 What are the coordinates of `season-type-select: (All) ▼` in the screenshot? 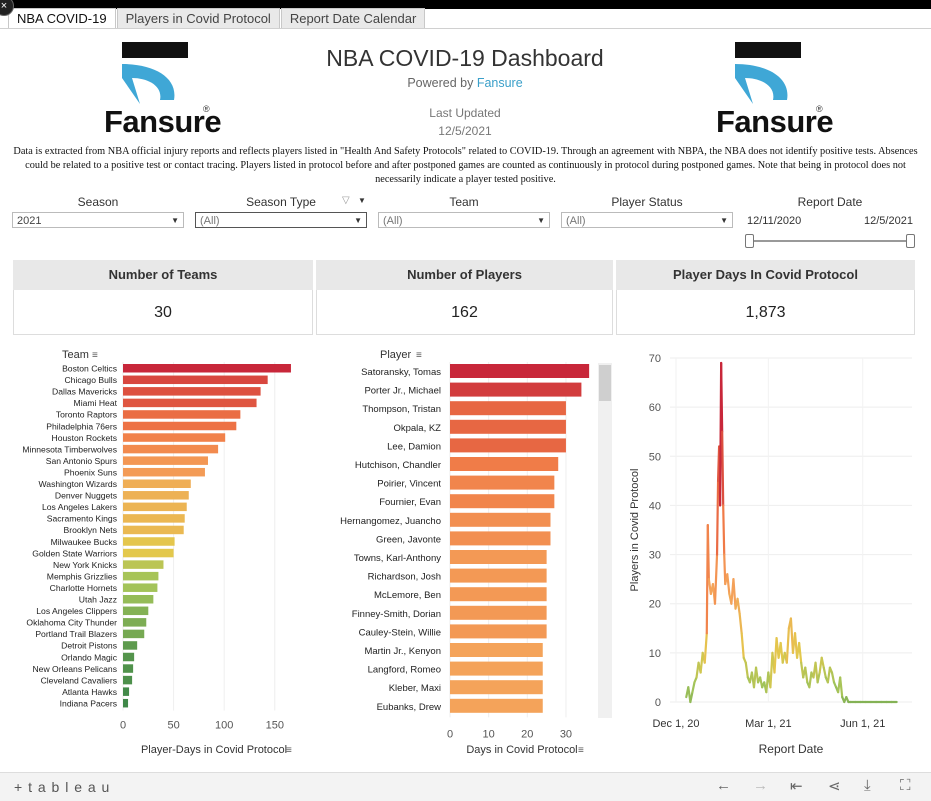 It's located at (281, 220).